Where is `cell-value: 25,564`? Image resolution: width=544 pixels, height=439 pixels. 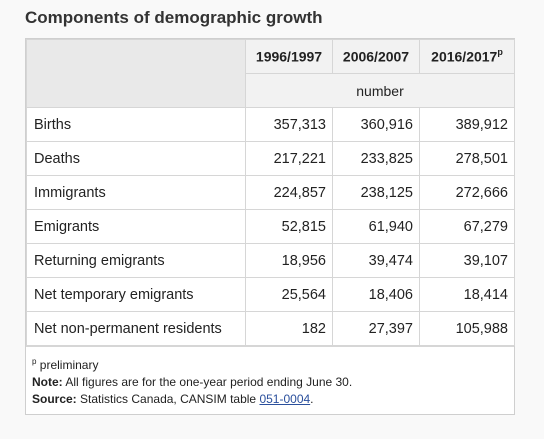 cell-value: 25,564 is located at coordinates (289, 294).